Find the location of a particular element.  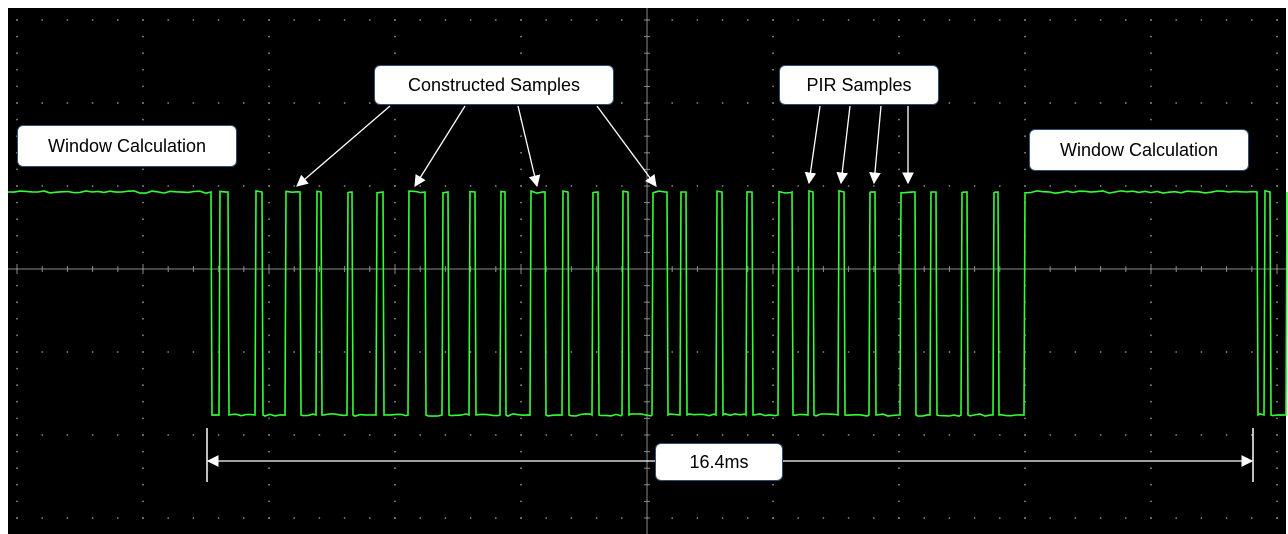

window-calculation-label-left: Window Calculation is located at coordinates (127, 146).